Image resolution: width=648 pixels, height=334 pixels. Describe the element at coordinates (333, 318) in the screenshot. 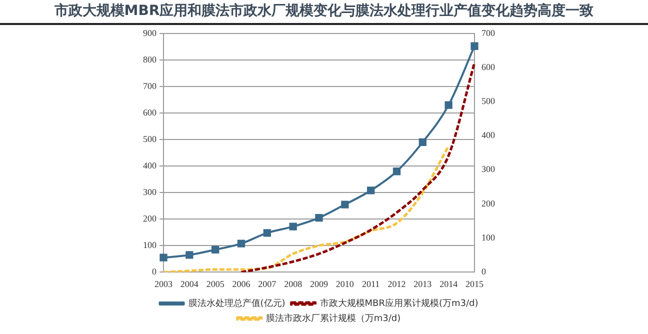

I see `legend-label: 膜法市政水厂累计规模（万m3/d)` at that location.